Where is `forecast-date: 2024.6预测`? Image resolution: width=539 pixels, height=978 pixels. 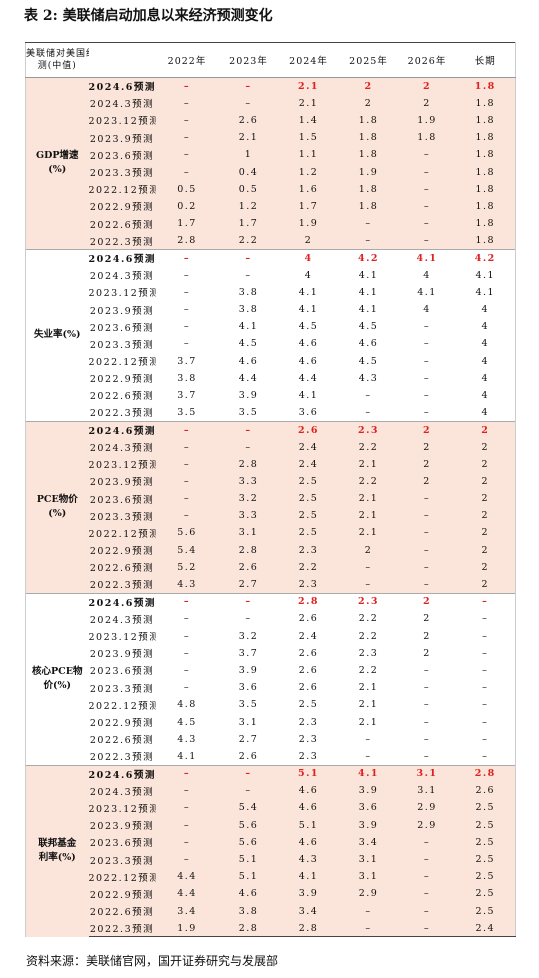 forecast-date: 2024.6预测 is located at coordinates (122, 429).